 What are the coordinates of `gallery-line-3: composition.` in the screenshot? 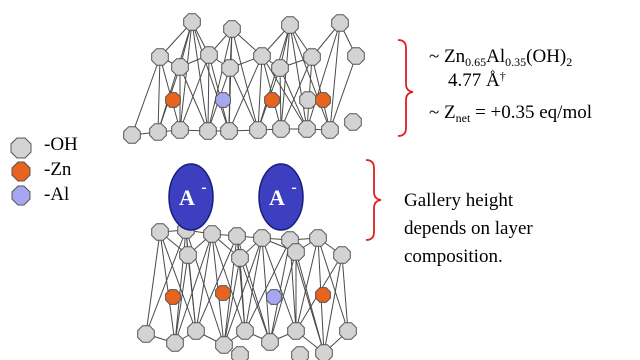 It's located at (453, 256).